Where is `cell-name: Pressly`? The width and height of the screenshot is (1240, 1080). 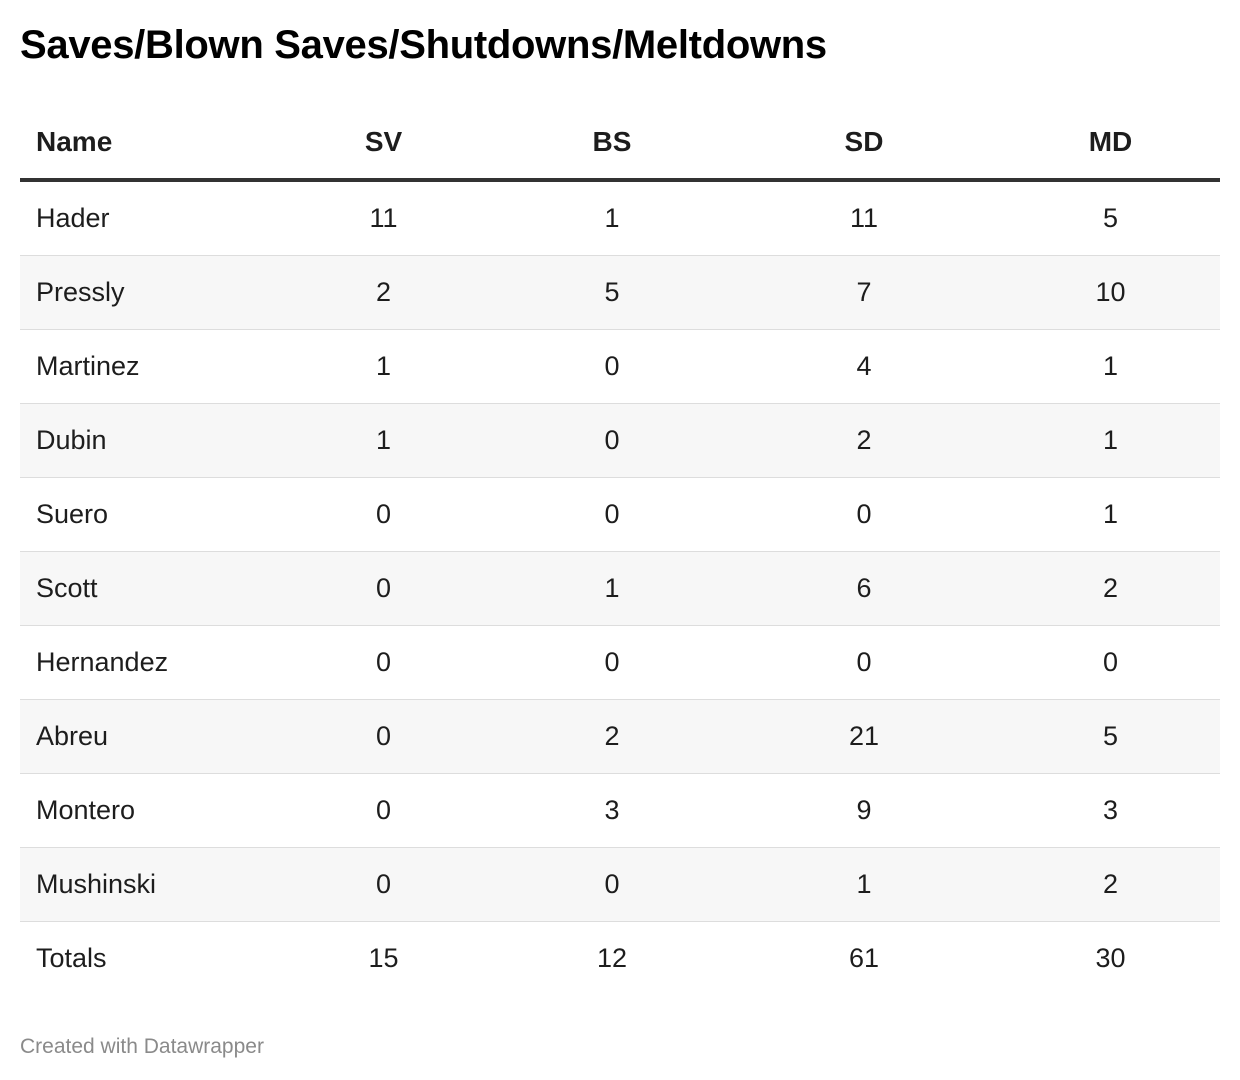 cell-name: Pressly is located at coordinates (145, 292).